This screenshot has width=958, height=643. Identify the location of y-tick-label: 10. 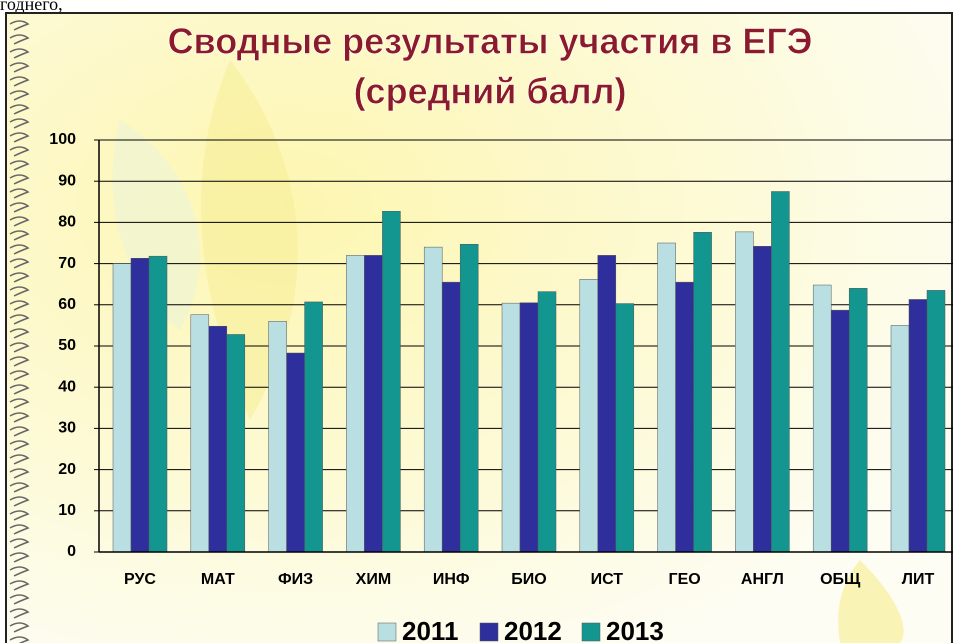
(67, 510).